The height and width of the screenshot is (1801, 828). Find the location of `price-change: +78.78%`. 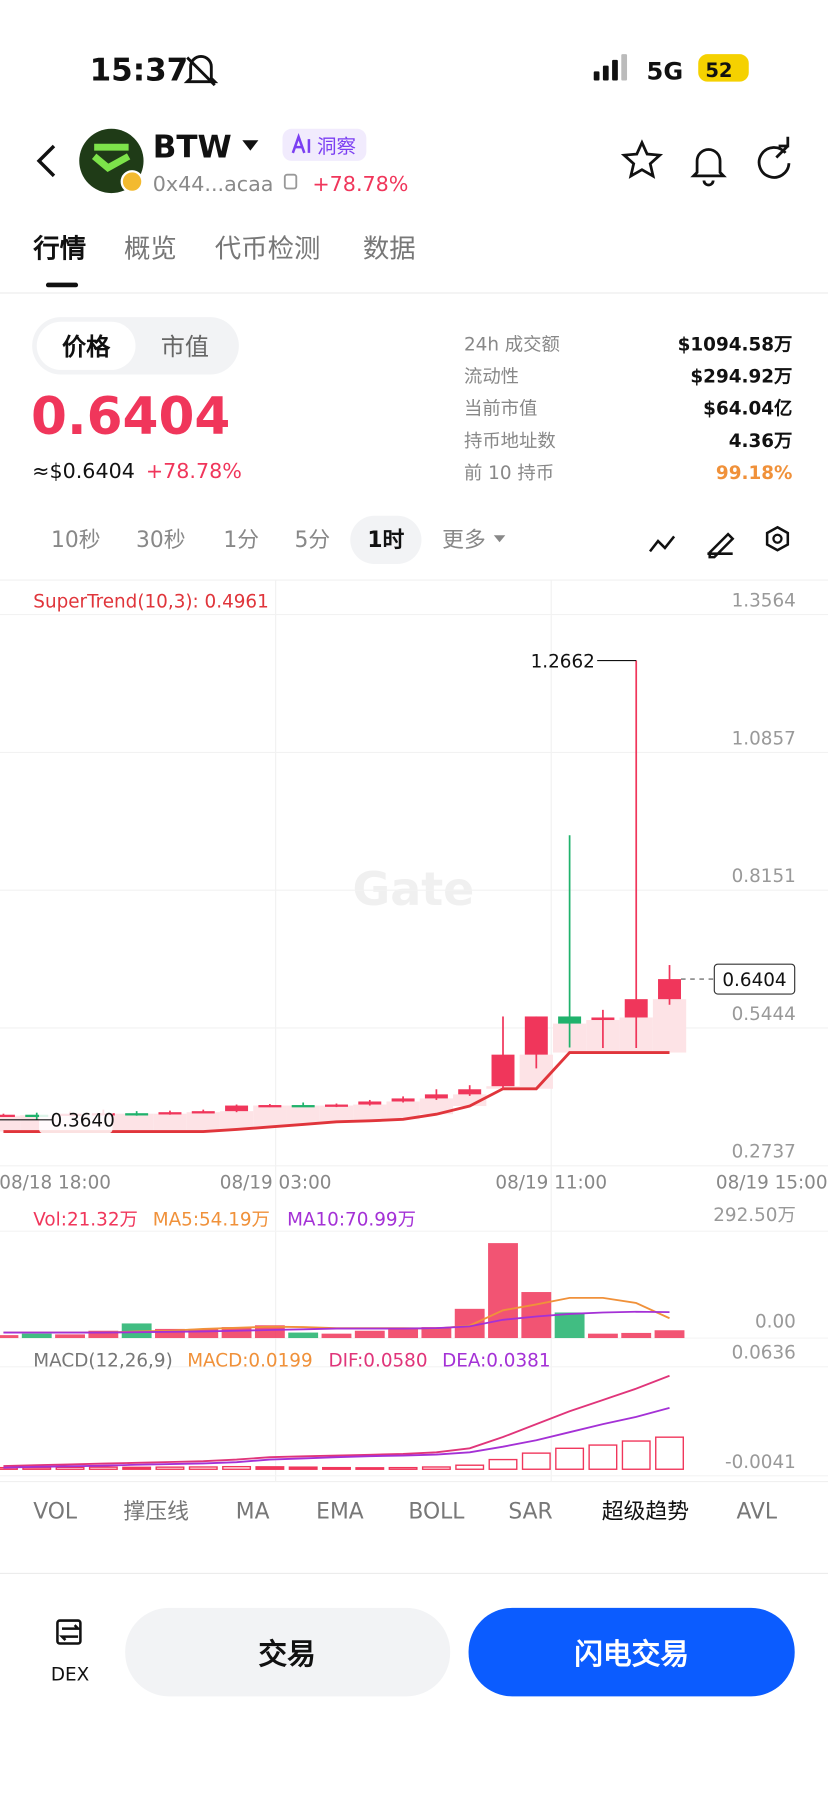

price-change: +78.78% is located at coordinates (194, 471).